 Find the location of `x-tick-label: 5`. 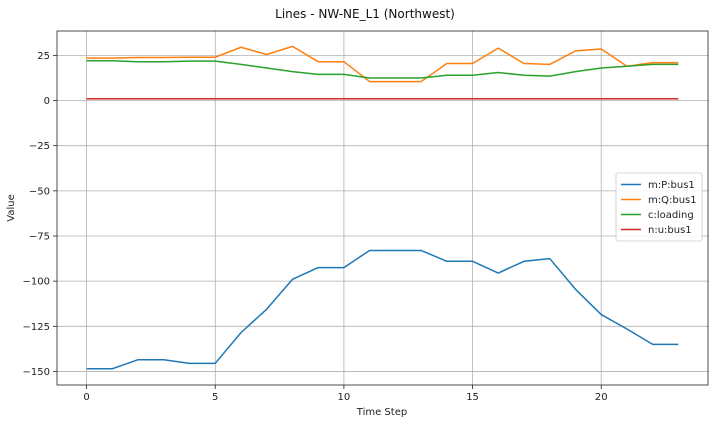

x-tick-label: 5 is located at coordinates (215, 397).